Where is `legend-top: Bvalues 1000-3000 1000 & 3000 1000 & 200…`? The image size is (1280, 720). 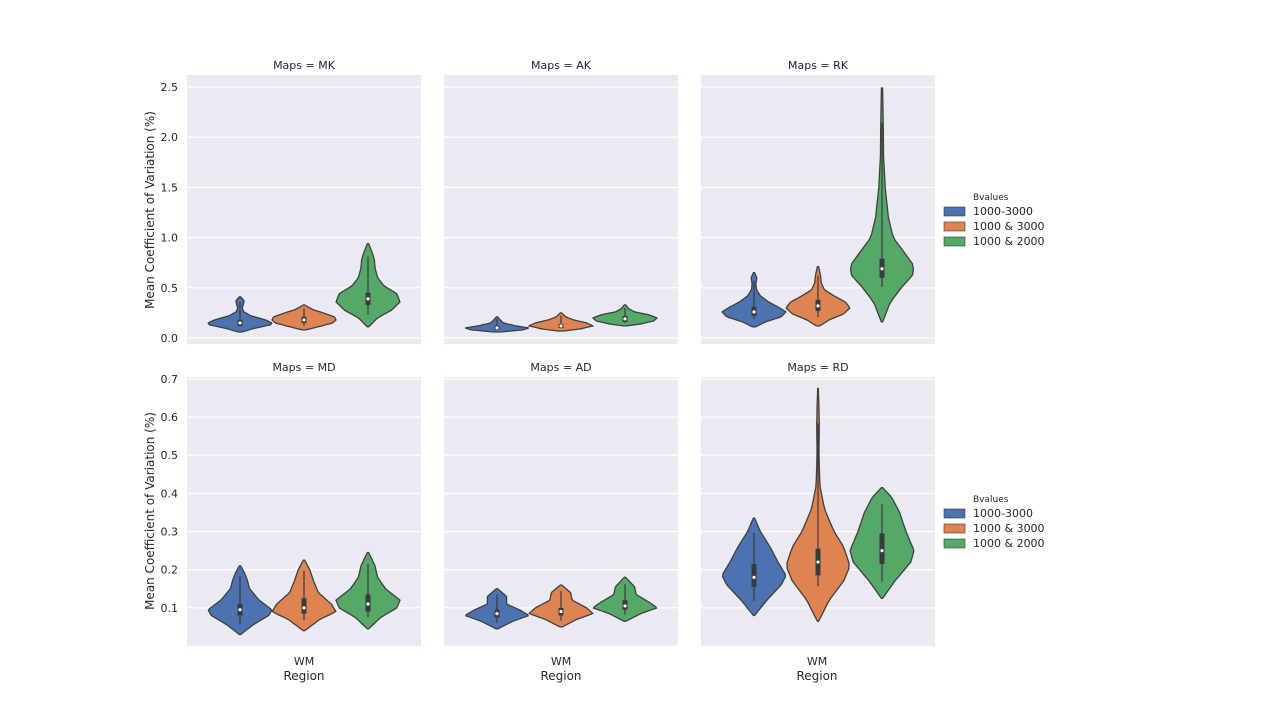 legend-top: Bvalues 1000-3000 1000 & 3000 1000 & 200… is located at coordinates (994, 220).